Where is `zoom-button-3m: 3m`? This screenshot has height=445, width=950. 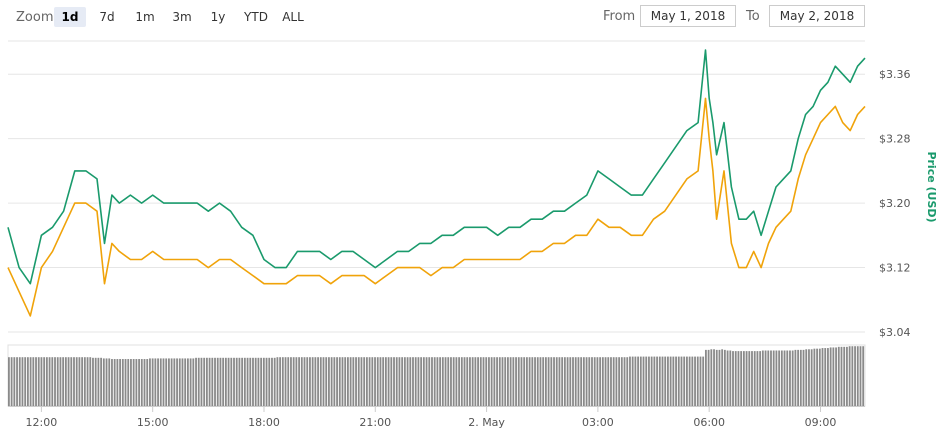 zoom-button-3m: 3m is located at coordinates (182, 17).